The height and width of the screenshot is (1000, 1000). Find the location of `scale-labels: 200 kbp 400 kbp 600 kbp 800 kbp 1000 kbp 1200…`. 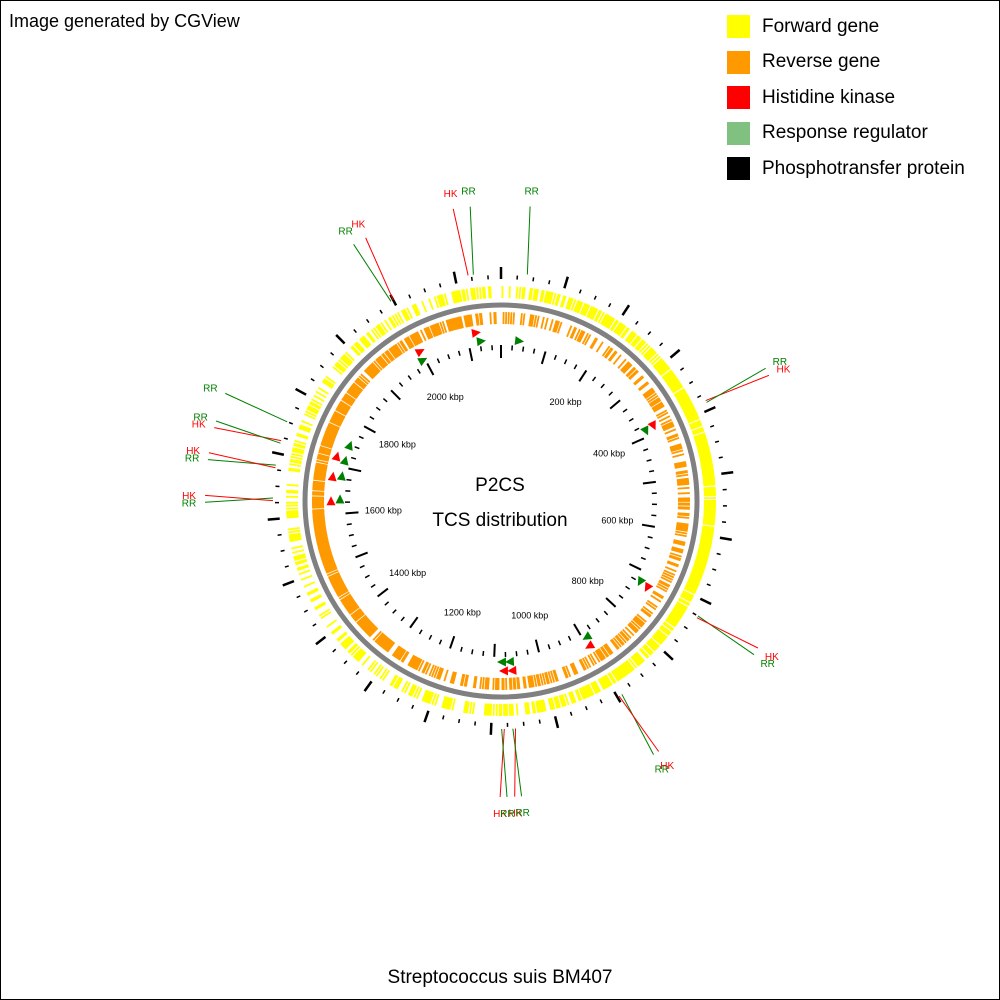

scale-labels: 200 kbp 400 kbp 600 kbp 800 kbp 1000 kbp 1200… is located at coordinates (499, 506).